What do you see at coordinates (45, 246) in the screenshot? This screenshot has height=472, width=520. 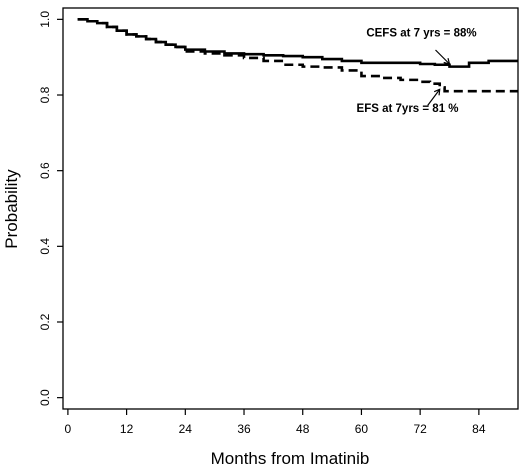 I see `y-tick-label: 0.4` at bounding box center [45, 246].